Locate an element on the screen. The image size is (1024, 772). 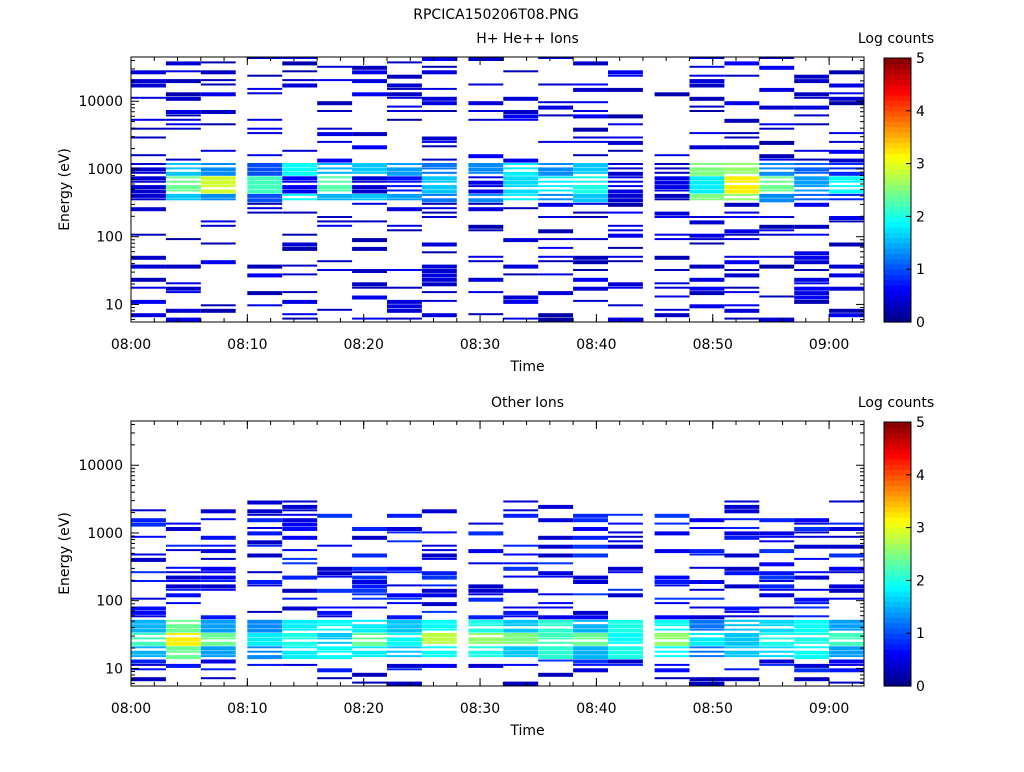
panel-title: H+ He++ Ions is located at coordinates (527, 39).